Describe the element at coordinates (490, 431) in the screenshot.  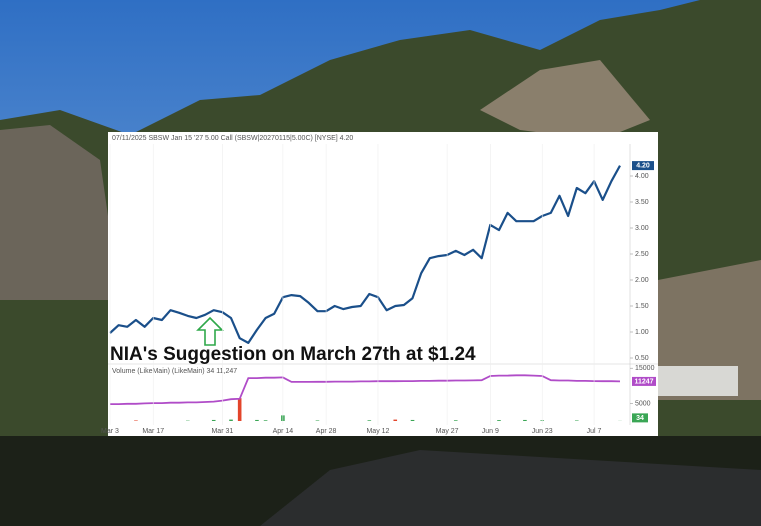
I see `x-tick-label: Jun 9` at that location.